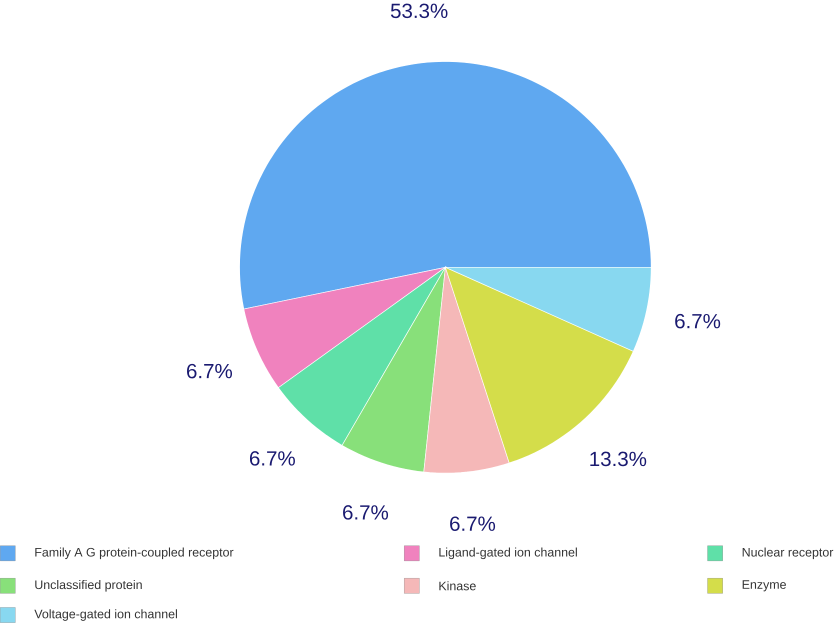 The image size is (837, 624). What do you see at coordinates (618, 458) in the screenshot?
I see `data-label: 13.3%` at bounding box center [618, 458].